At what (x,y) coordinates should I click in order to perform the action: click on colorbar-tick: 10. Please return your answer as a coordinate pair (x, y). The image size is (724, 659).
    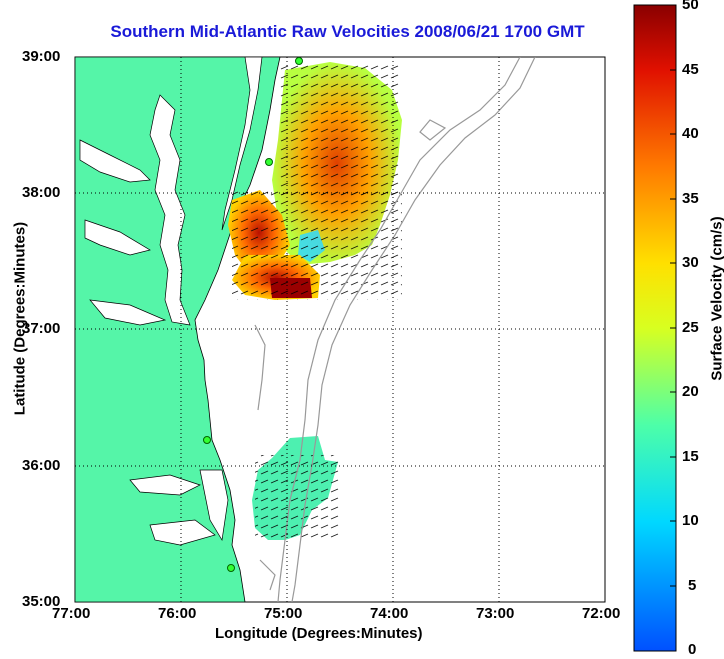
    Looking at the image, I should click on (690, 520).